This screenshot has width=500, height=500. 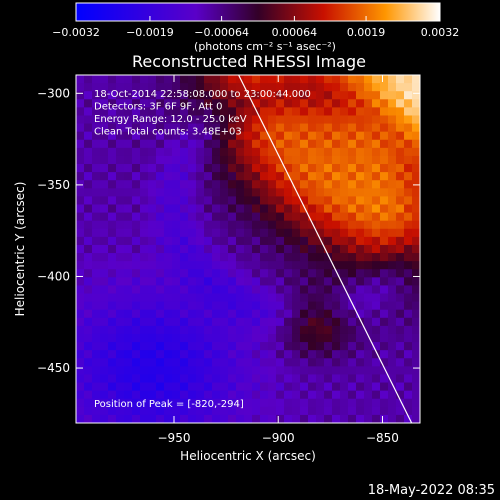 What do you see at coordinates (295, 32) in the screenshot?
I see `colorbar-tick-label: 0.00064` at bounding box center [295, 32].